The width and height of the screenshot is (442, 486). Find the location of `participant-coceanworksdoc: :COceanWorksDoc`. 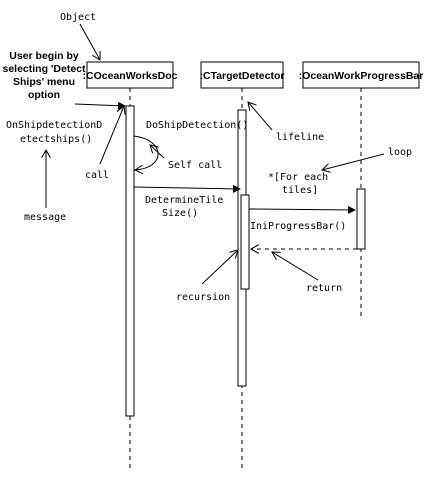

participant-coceanworksdoc: :COceanWorksDoc is located at coordinates (130, 75).